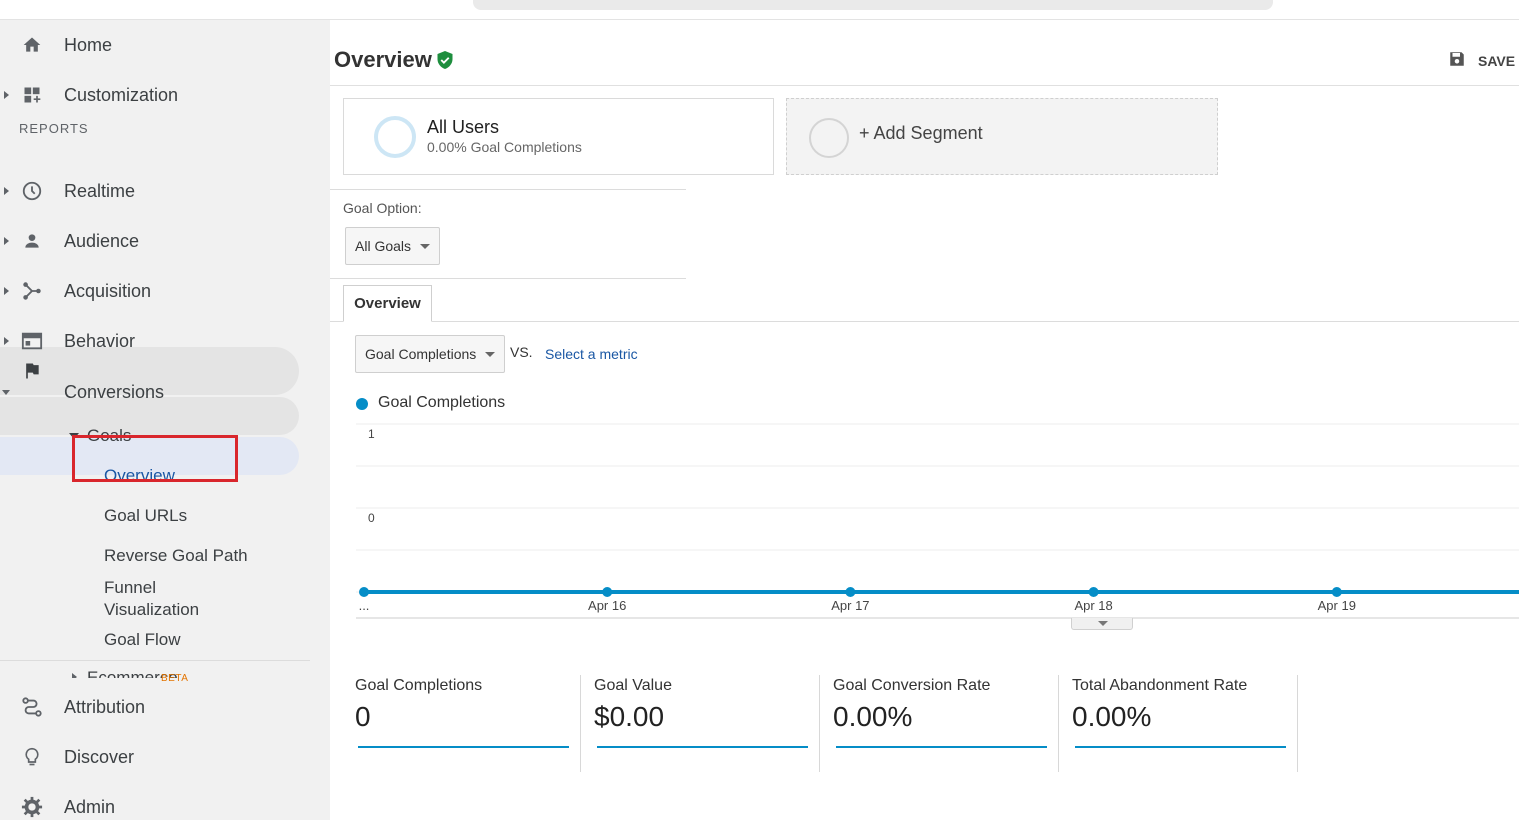  I want to click on sidebar-item-conversions: Conversions, so click(165, 374).